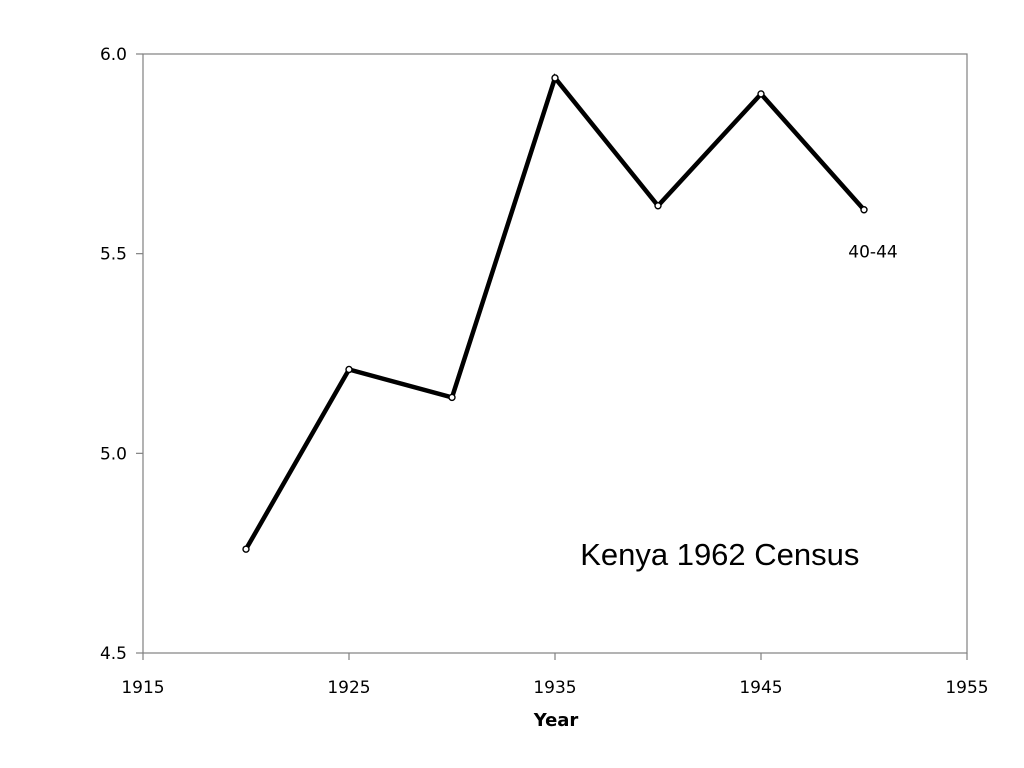 This screenshot has height=768, width=1024. Describe the element at coordinates (113, 55) in the screenshot. I see `y-tick-label: 6.0` at that location.